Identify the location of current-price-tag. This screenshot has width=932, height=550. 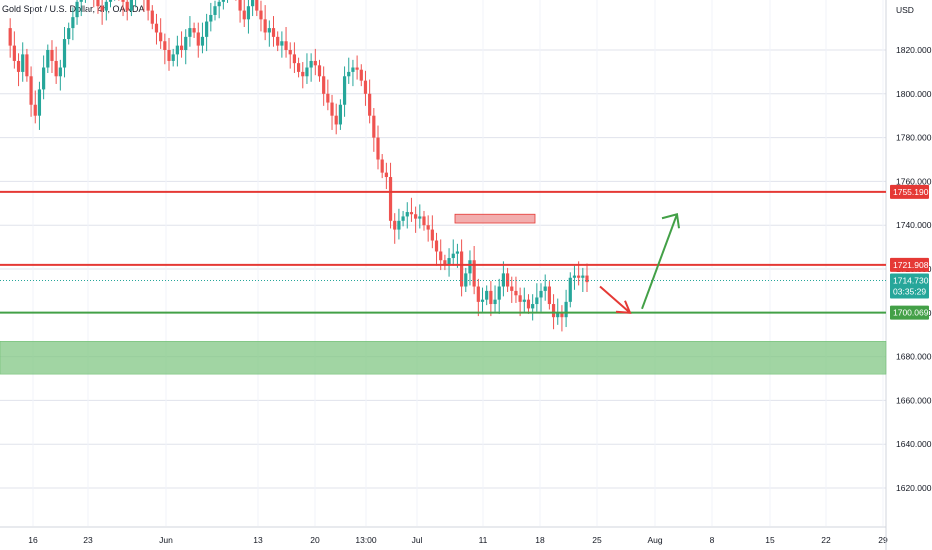
(909, 286).